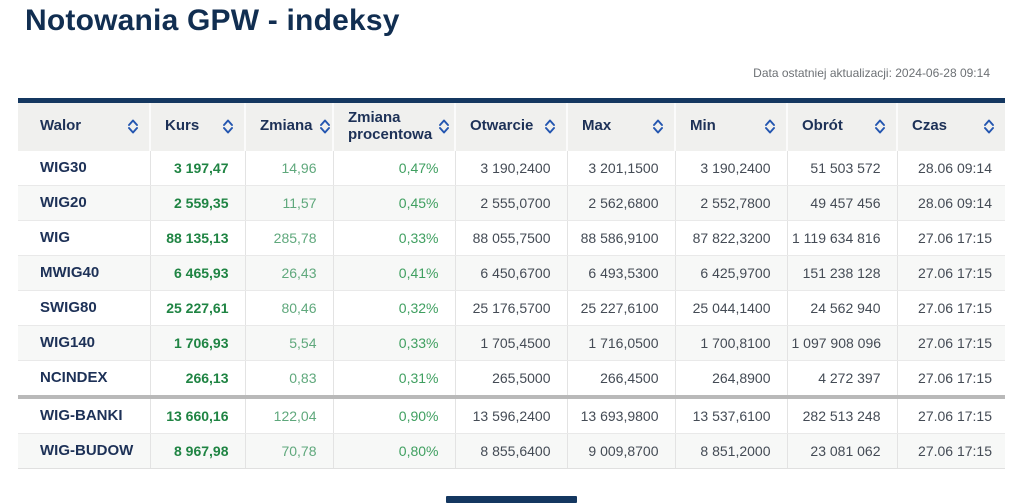 The height and width of the screenshot is (503, 1023). I want to click on cell-obrot: 151 238 128, so click(842, 273).